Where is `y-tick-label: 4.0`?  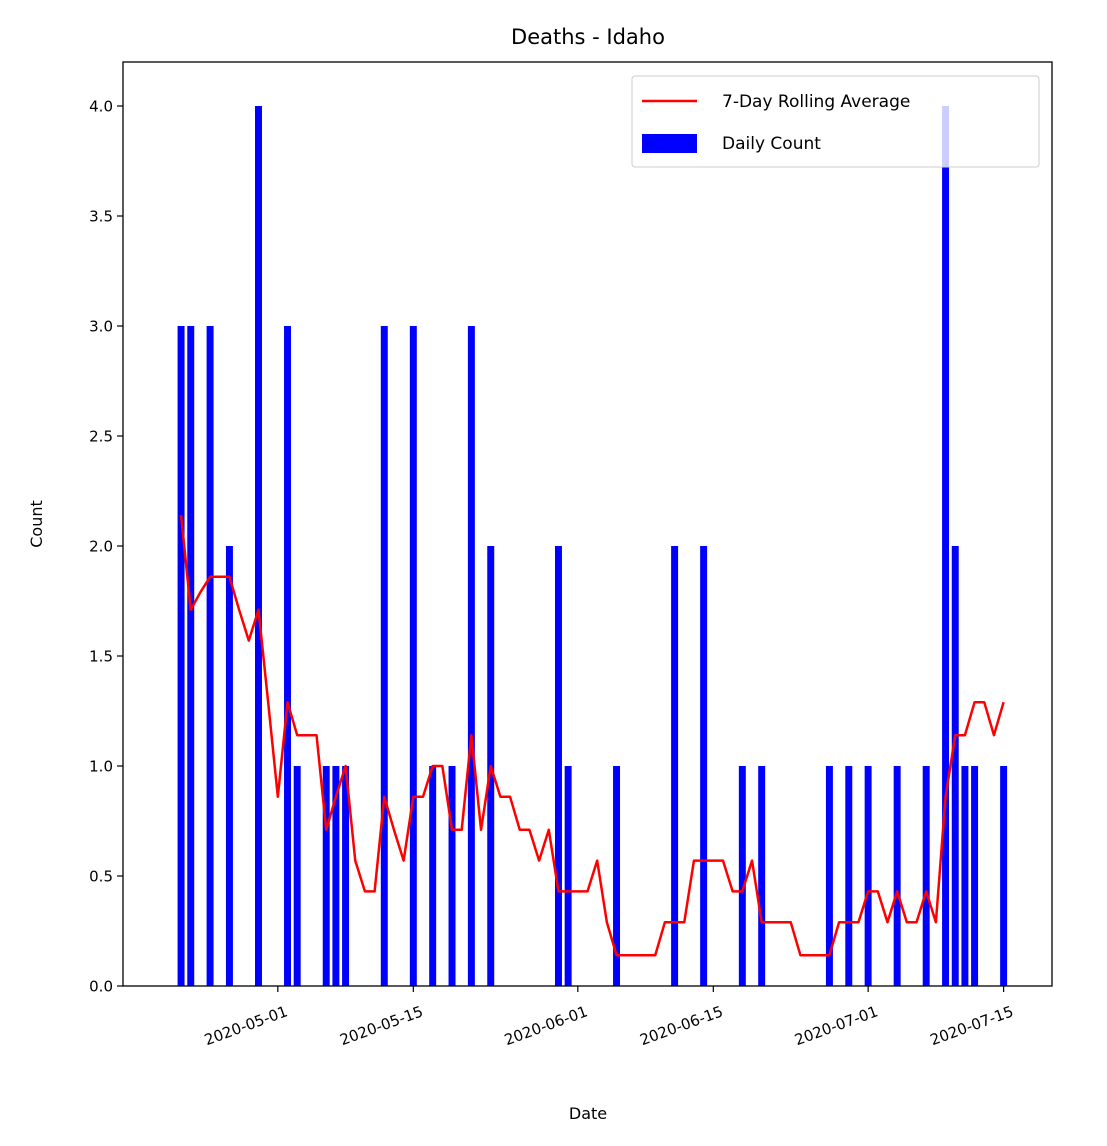 y-tick-label: 4.0 is located at coordinates (101, 107).